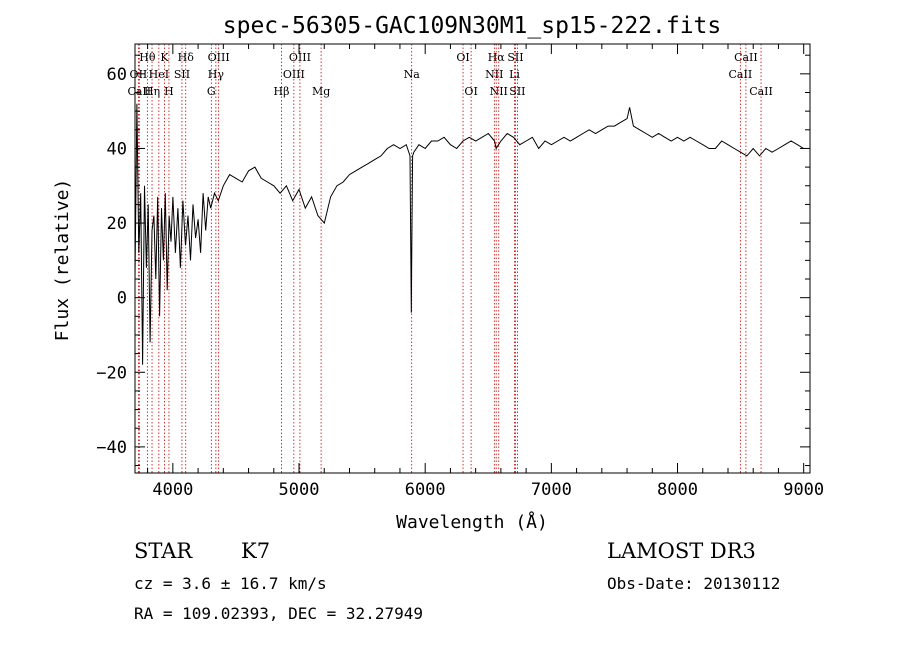 The image size is (900, 649). What do you see at coordinates (159, 74) in the screenshot?
I see `line-label: HeI` at bounding box center [159, 74].